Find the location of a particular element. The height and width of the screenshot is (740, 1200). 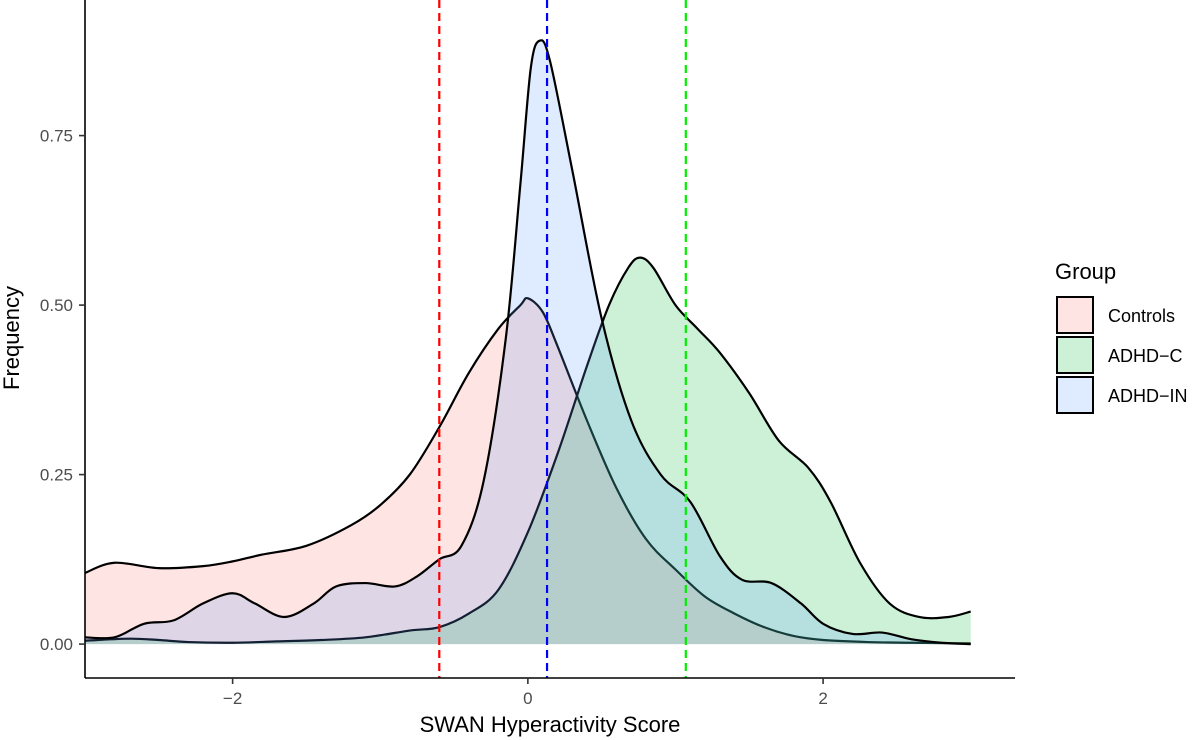

x-axis-ticks: −2 0 2 is located at coordinates (525, 693).